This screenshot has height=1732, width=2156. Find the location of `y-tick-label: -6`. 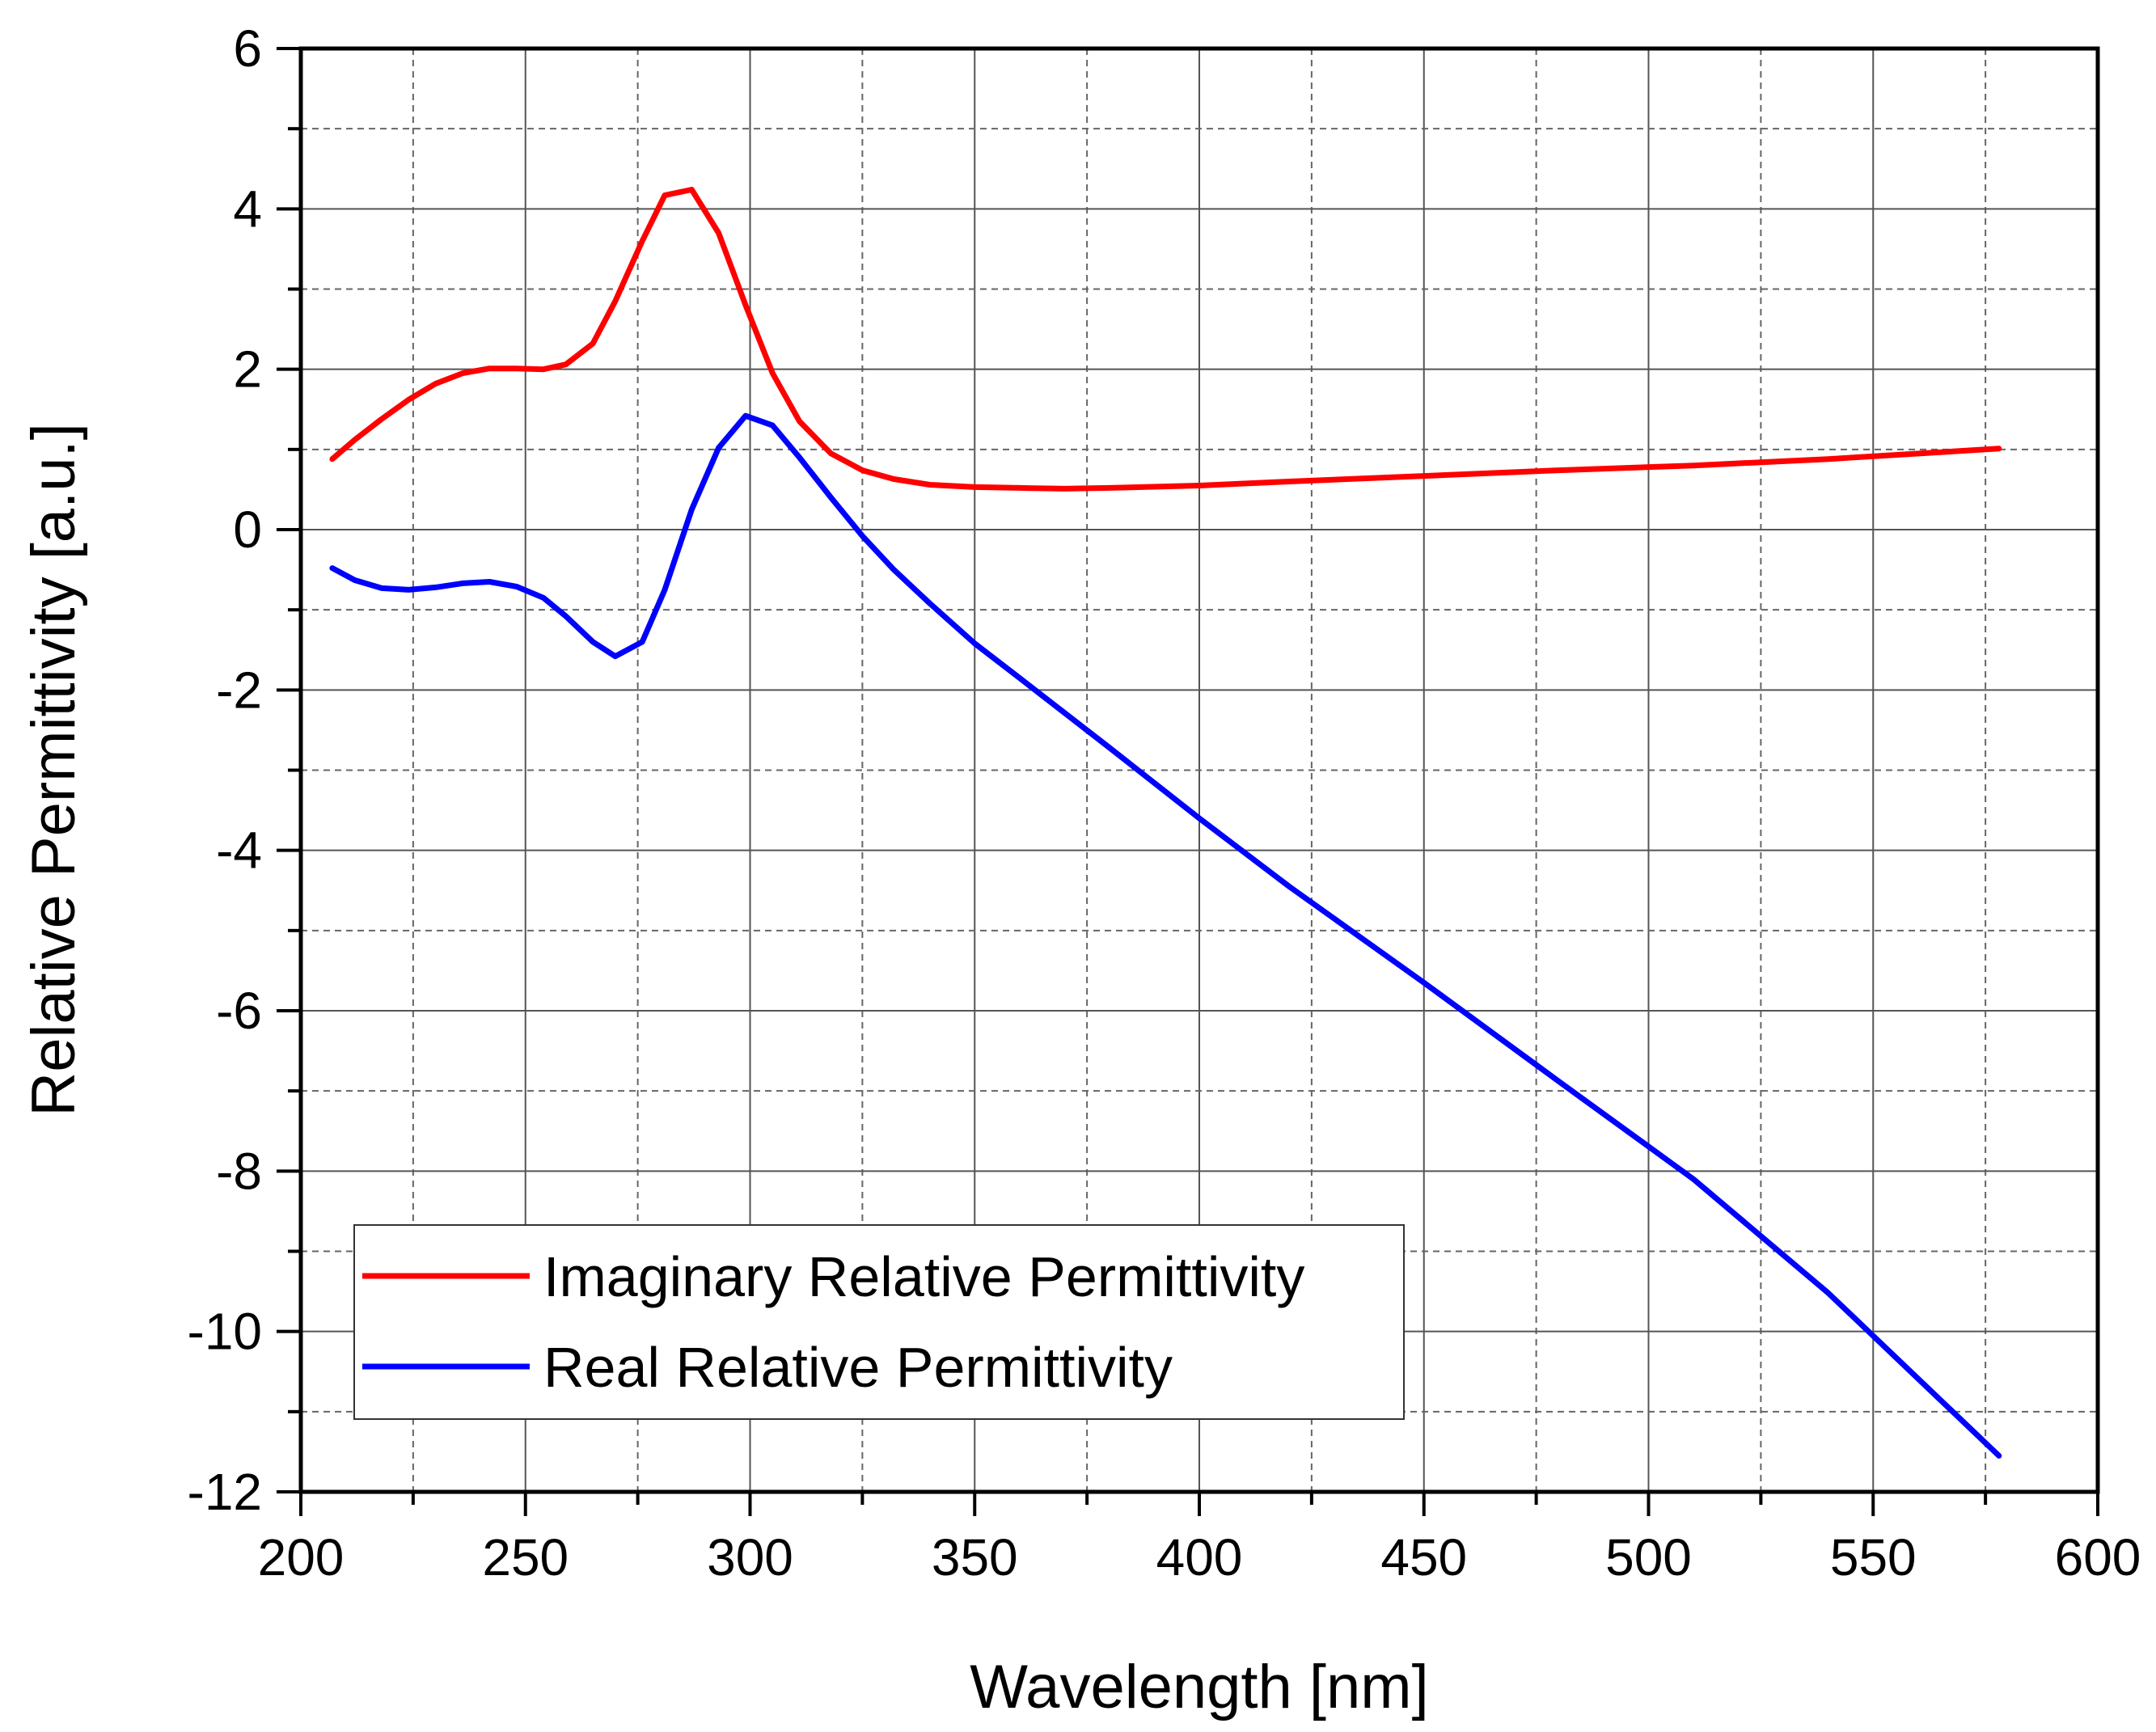

y-tick-label: -6 is located at coordinates (239, 1011).